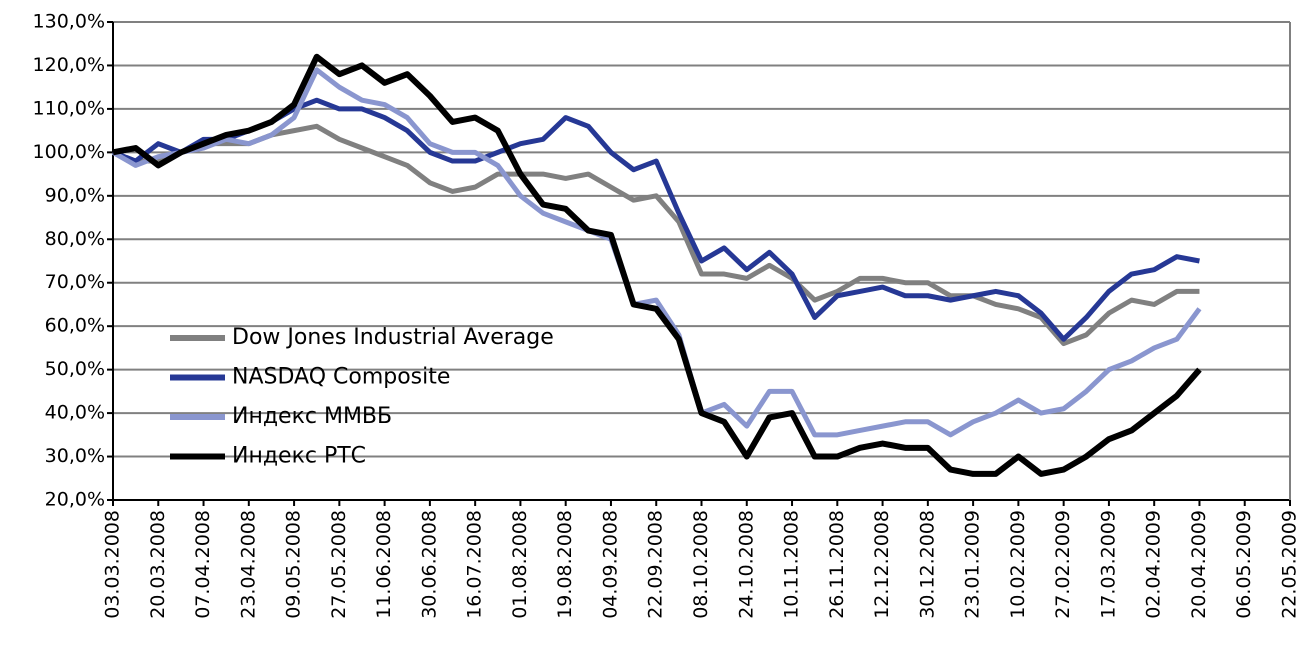  What do you see at coordinates (248, 564) in the screenshot?
I see `x-tick-label: 23.04.2008` at bounding box center [248, 564].